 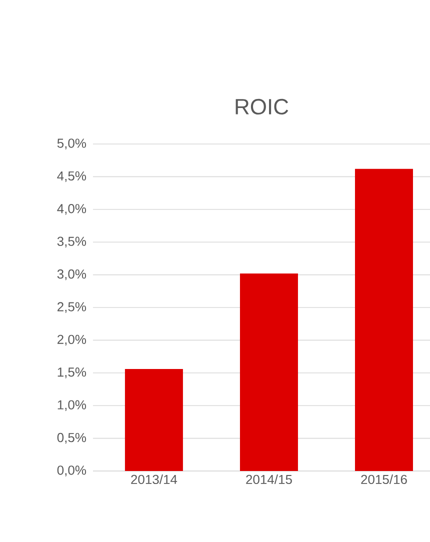 What do you see at coordinates (71, 274) in the screenshot?
I see `y-tick-label: 3,0%` at bounding box center [71, 274].